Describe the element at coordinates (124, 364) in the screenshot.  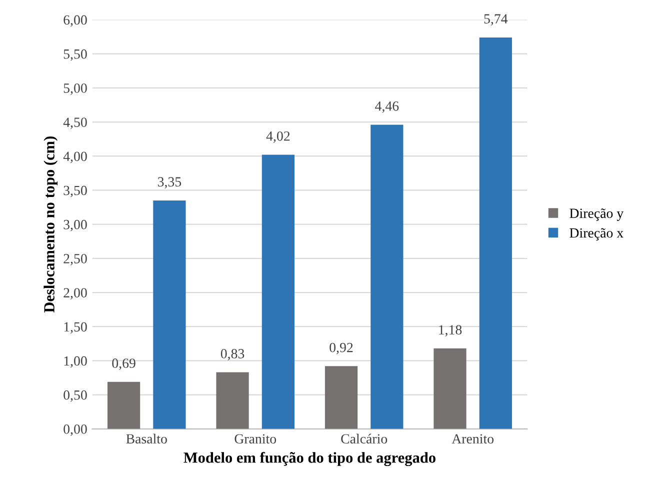
I see `data-label: 0,69` at that location.